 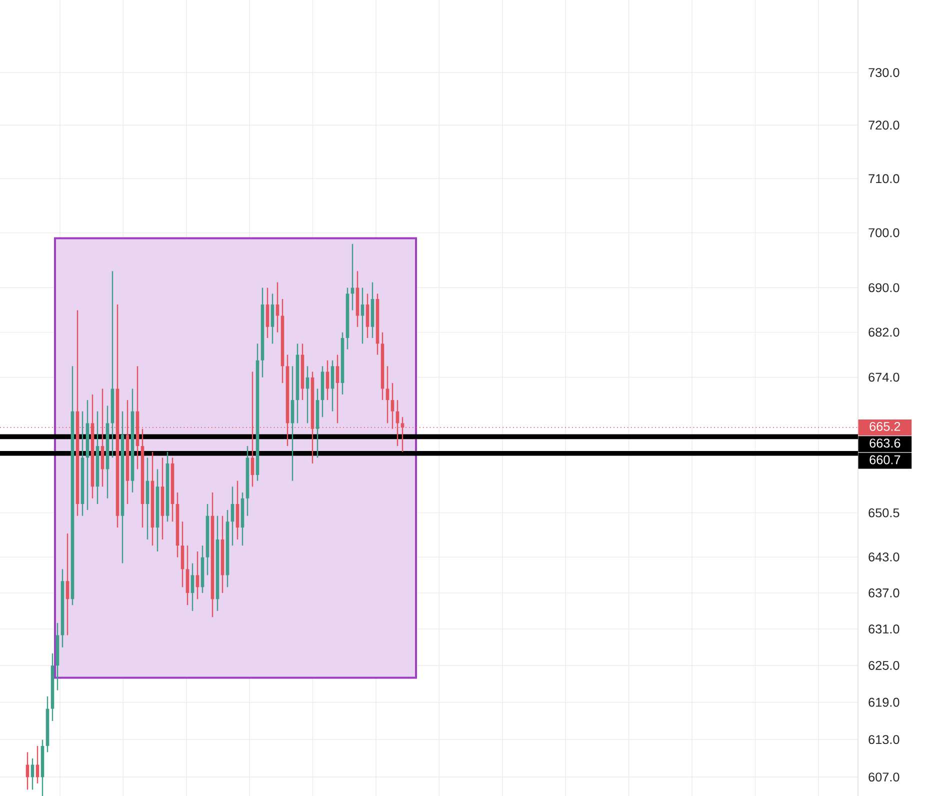 I want to click on y-tick-label: 625.0, so click(x=884, y=665).